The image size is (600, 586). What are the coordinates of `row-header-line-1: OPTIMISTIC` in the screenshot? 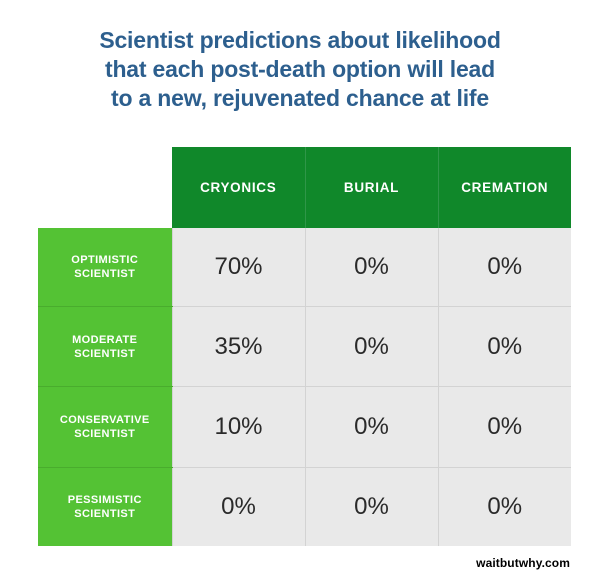 It's located at (105, 260).